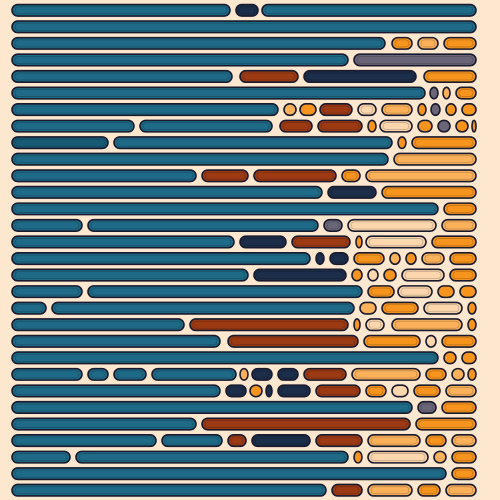  What do you see at coordinates (269, 76) in the screenshot?
I see `capsule-row-4-seg-1-inner` at bounding box center [269, 76].